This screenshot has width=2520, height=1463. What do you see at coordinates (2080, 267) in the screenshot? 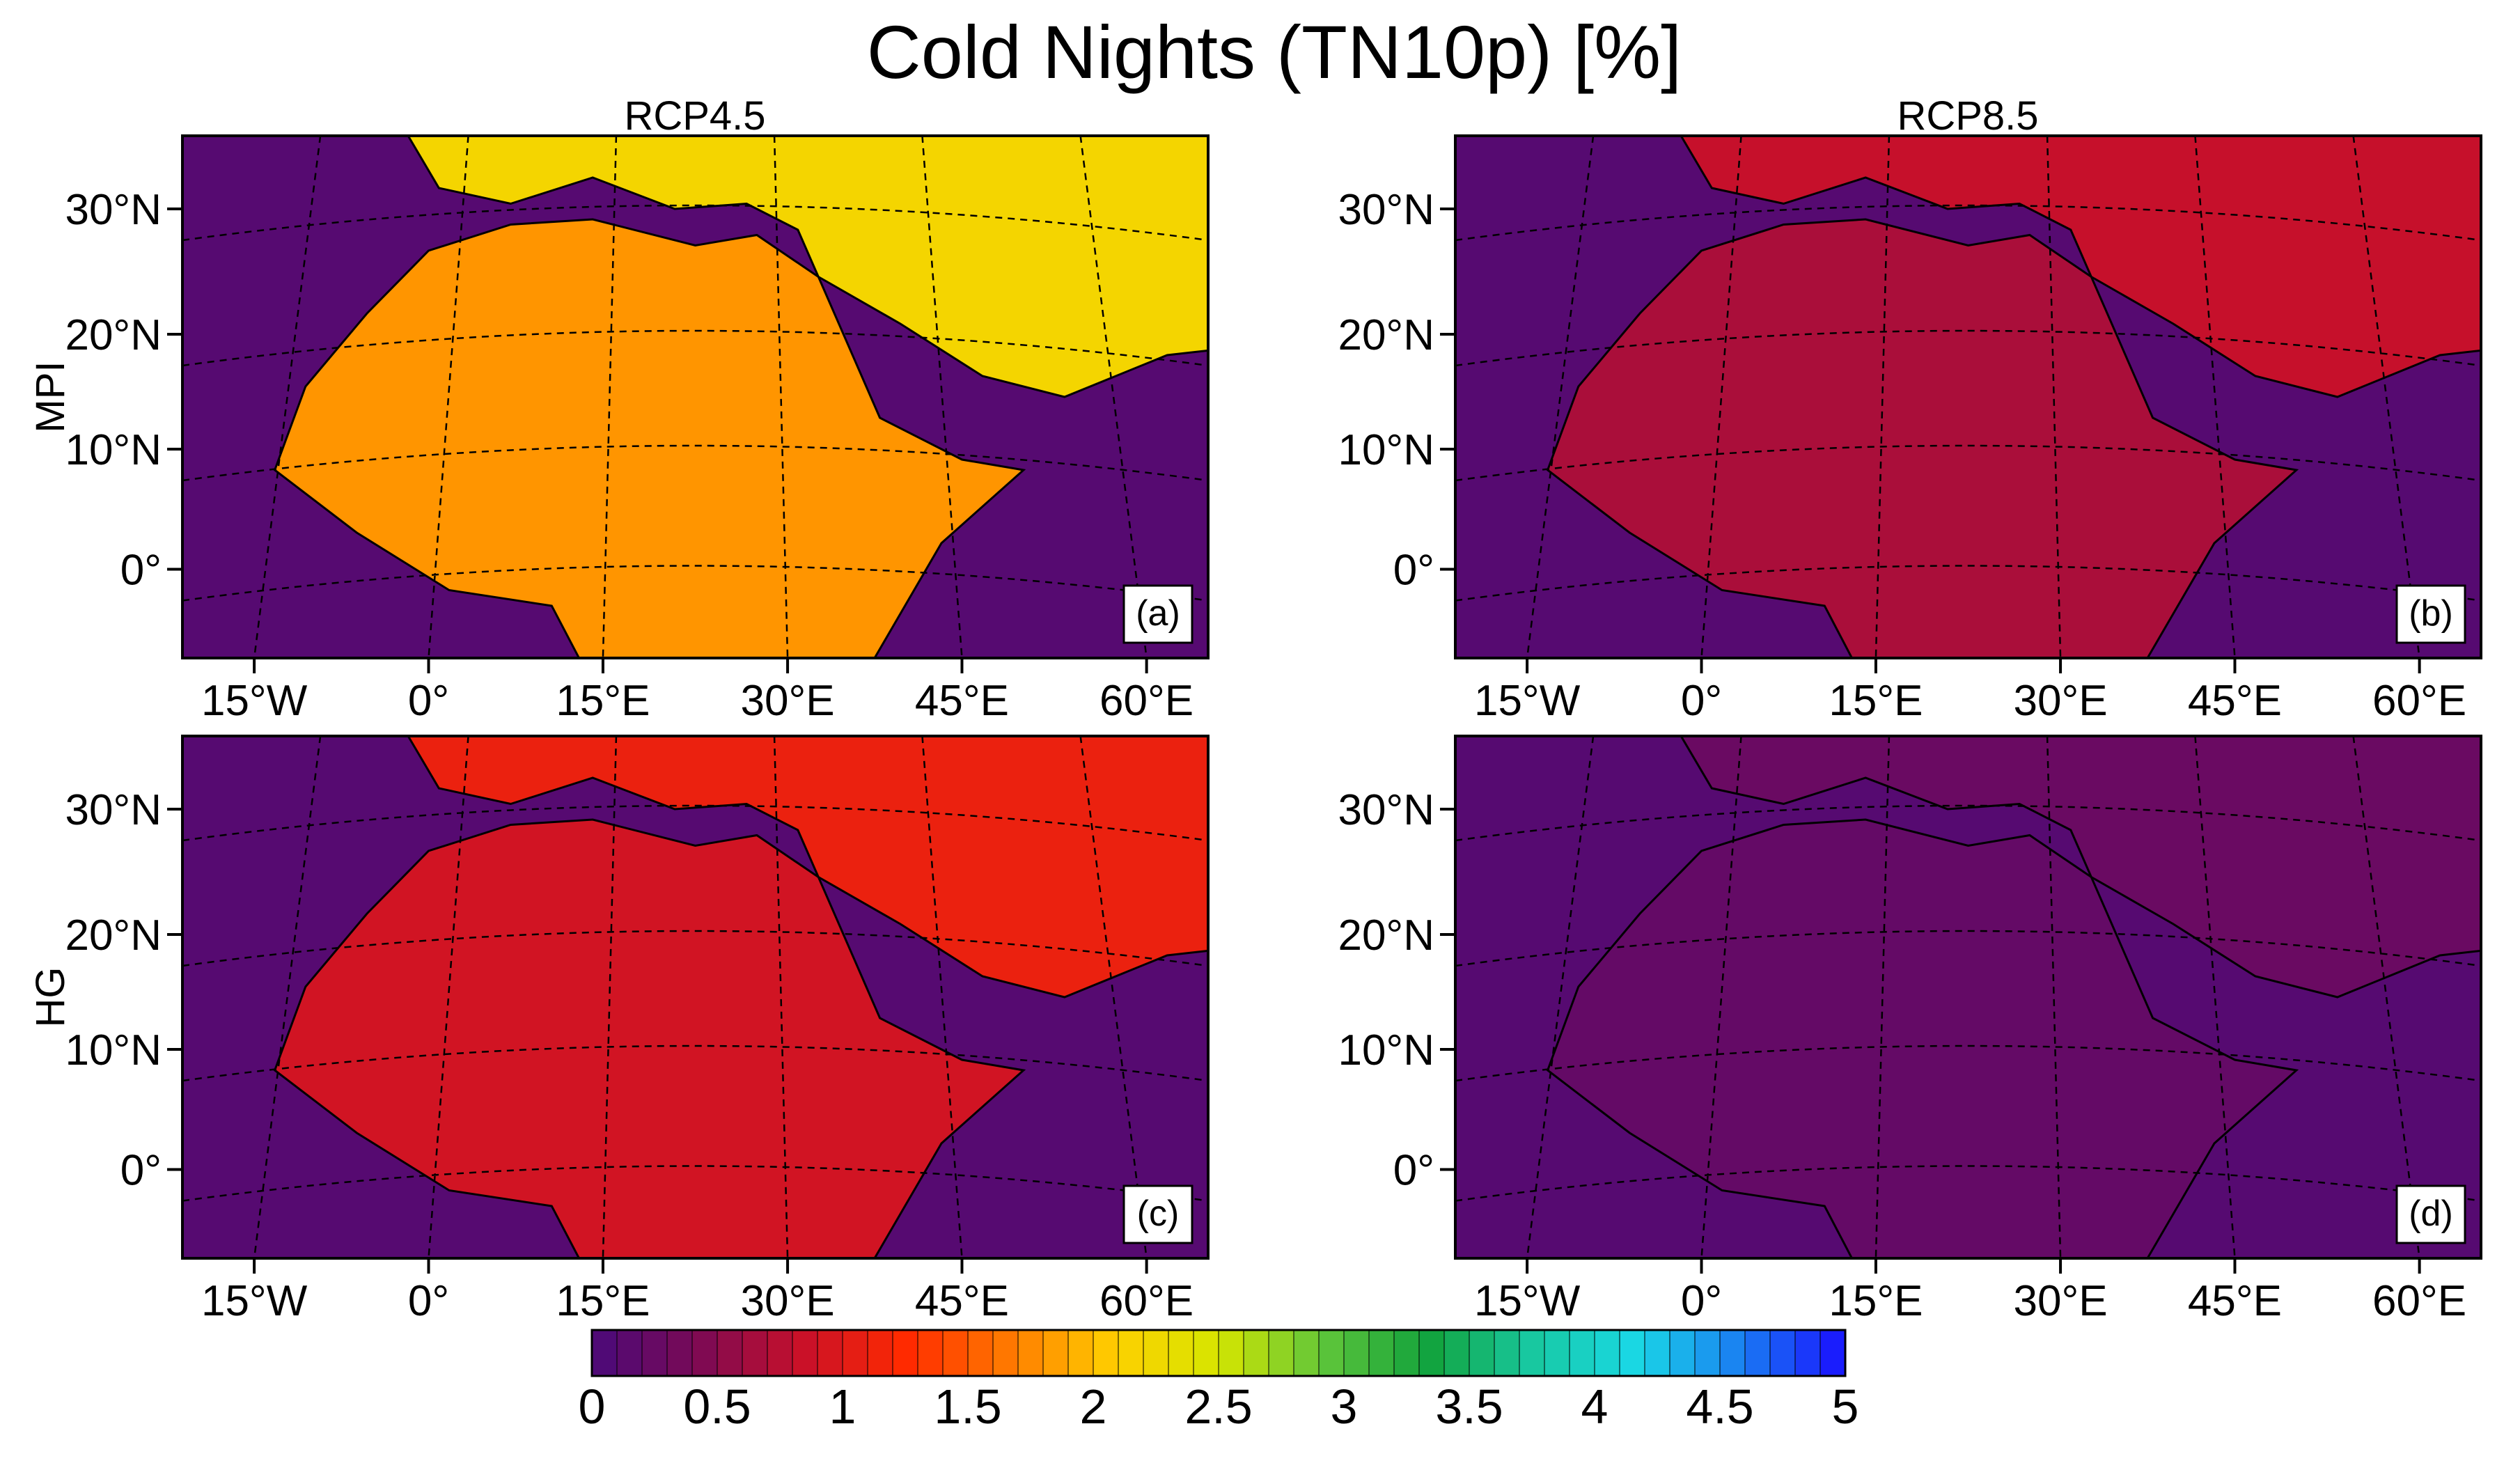
I see `panel-b-eurasia-landmass` at bounding box center [2080, 267].